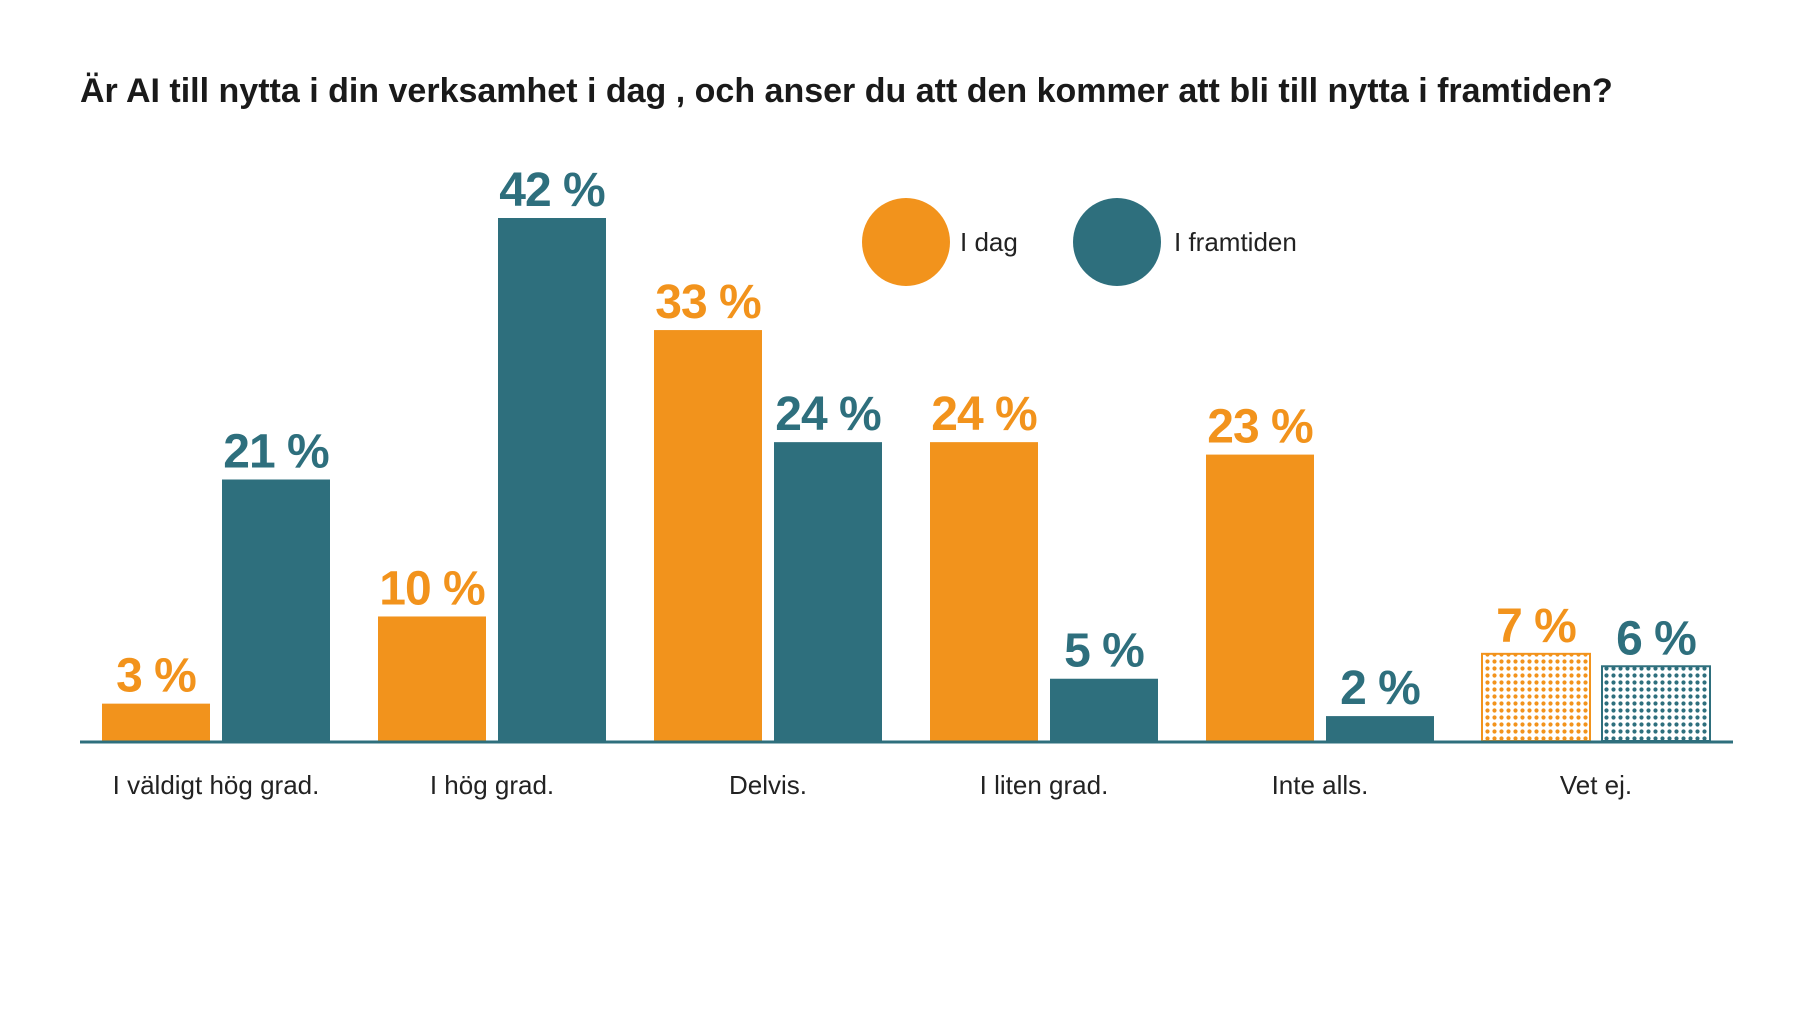 Image resolution: width=1800 pixels, height=1013 pixels. What do you see at coordinates (708, 302) in the screenshot?
I see `value-label-i-dag-delvis: 33 %` at bounding box center [708, 302].